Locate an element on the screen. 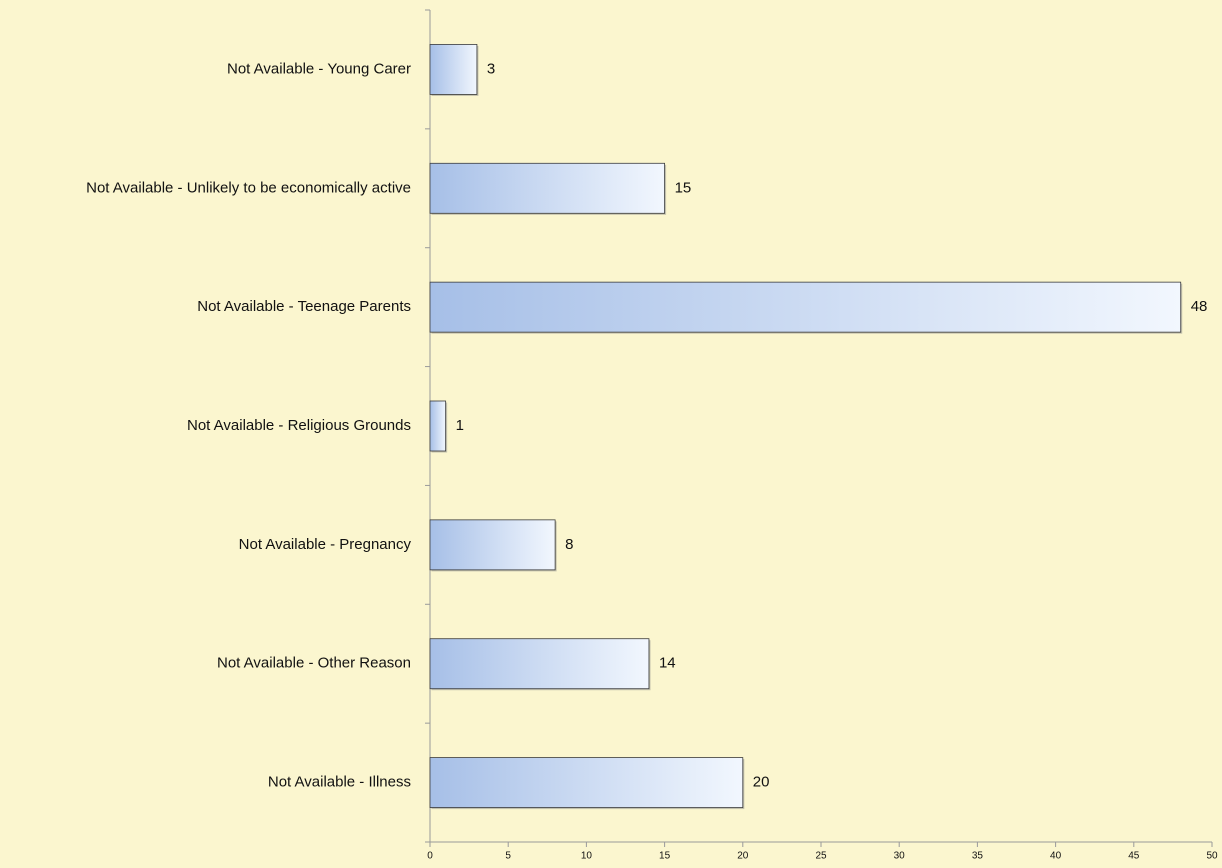  category-label: Not Available - Young Carer is located at coordinates (319, 68).